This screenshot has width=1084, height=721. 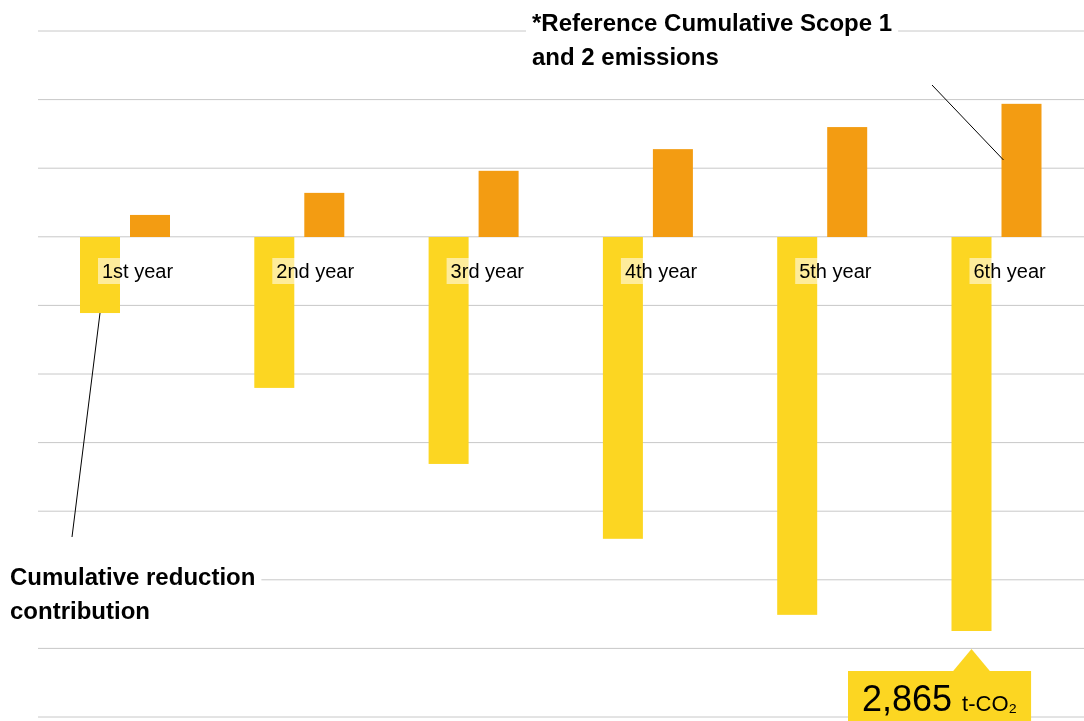 What do you see at coordinates (138, 271) in the screenshot?
I see `x-tick-label: 1st year` at bounding box center [138, 271].